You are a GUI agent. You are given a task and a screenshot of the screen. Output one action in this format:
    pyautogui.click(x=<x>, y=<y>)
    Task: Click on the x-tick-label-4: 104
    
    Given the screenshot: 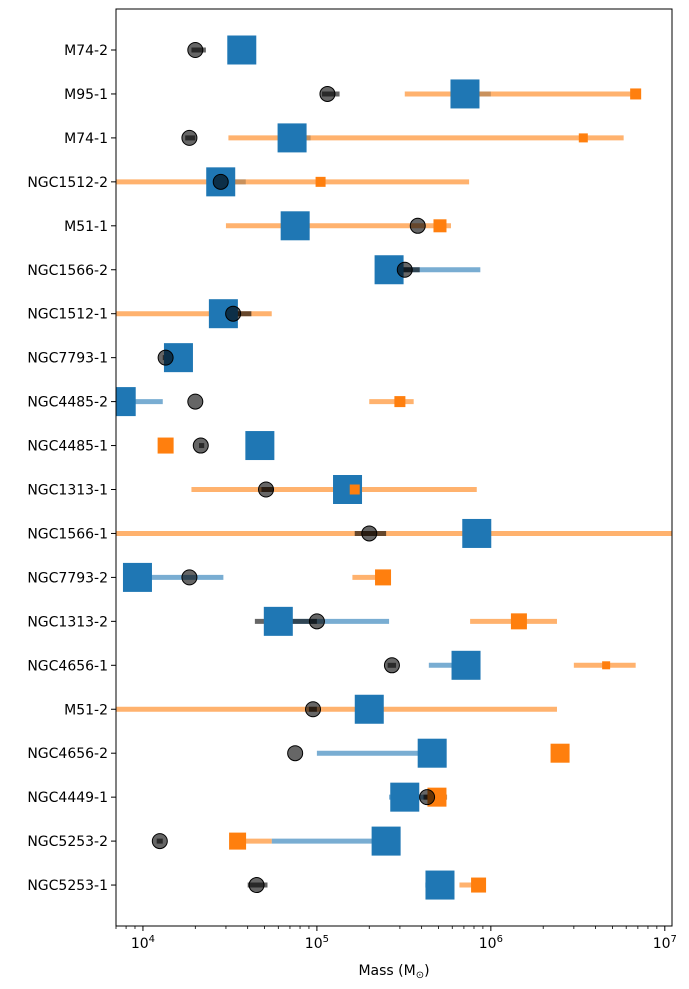 What is the action you would take?
    pyautogui.click(x=143, y=943)
    